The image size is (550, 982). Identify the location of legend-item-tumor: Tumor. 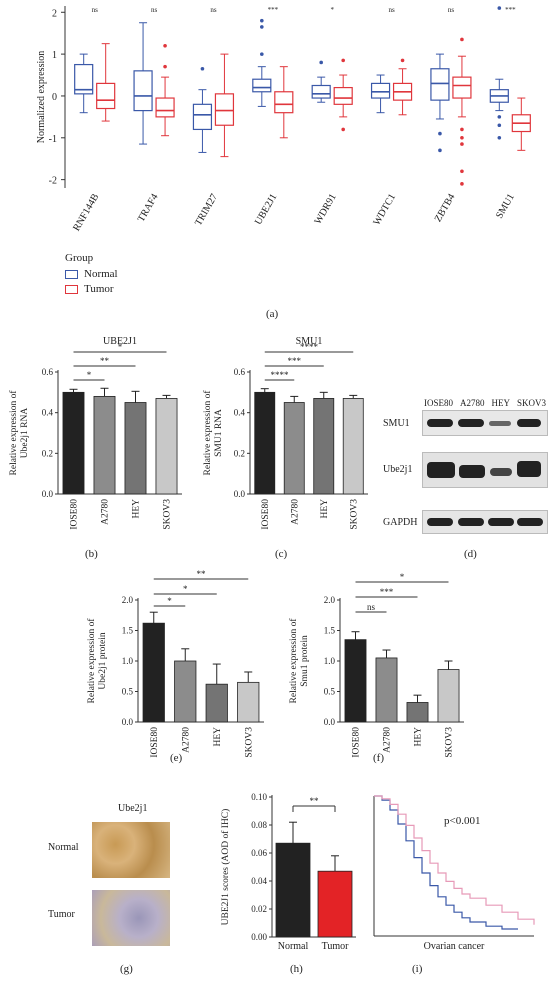
(99, 289).